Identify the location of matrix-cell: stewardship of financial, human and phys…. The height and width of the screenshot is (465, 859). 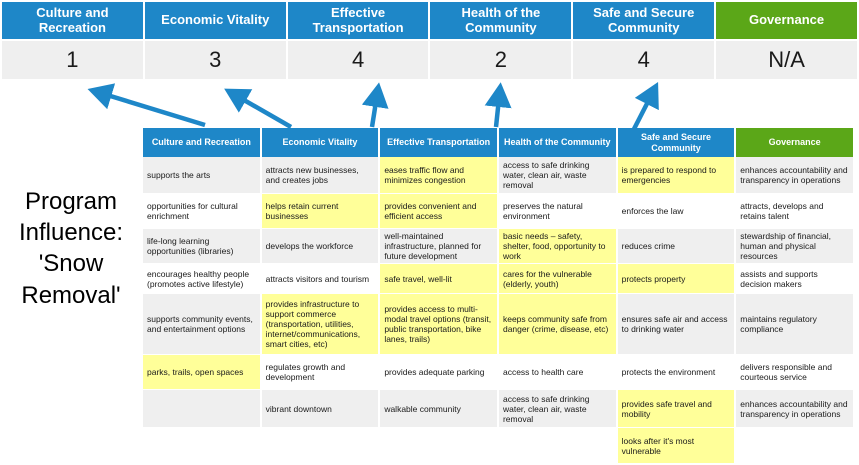
(795, 247).